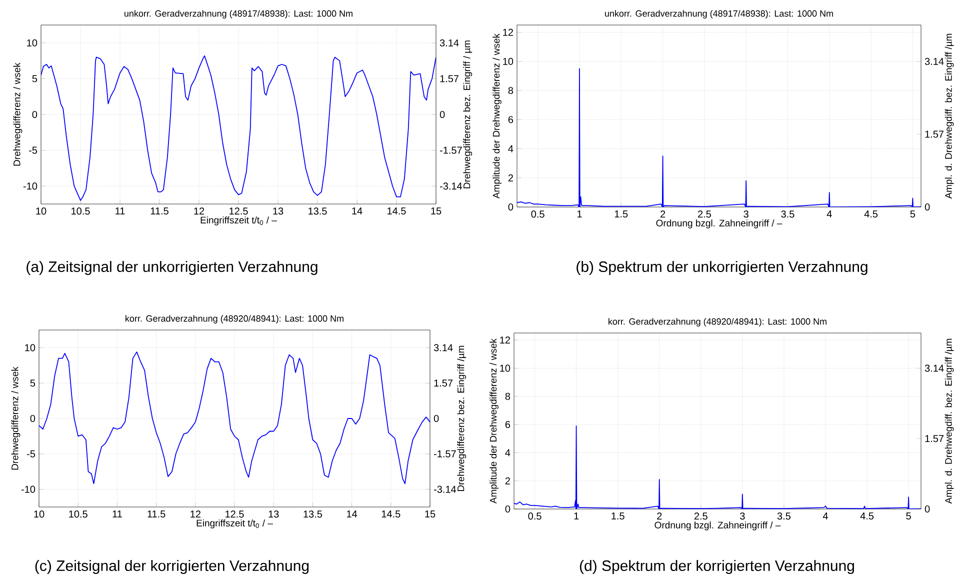  I want to click on text: (a) Zeitsignal der unkorrigierten Verzahnung, so click(172, 268).